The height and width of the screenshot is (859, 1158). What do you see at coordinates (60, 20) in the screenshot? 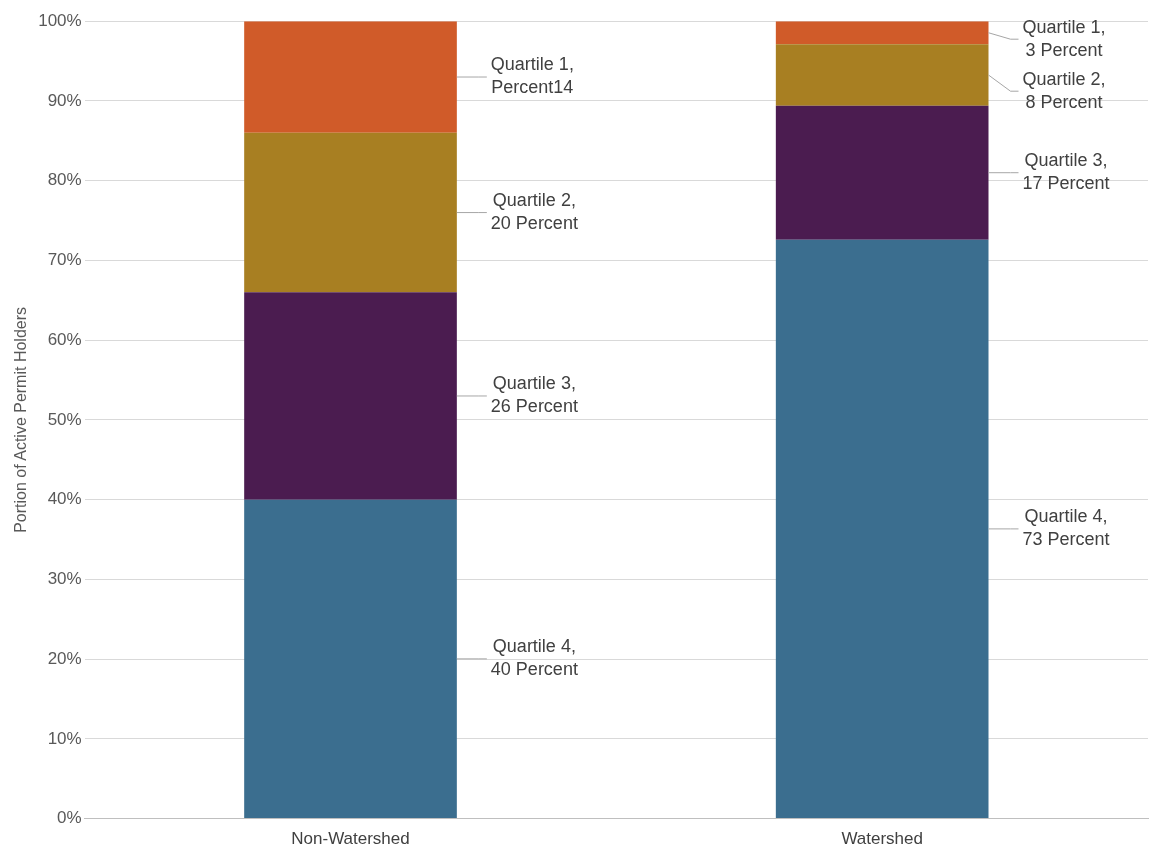
I see `y-tick-label: 100%` at bounding box center [60, 20].